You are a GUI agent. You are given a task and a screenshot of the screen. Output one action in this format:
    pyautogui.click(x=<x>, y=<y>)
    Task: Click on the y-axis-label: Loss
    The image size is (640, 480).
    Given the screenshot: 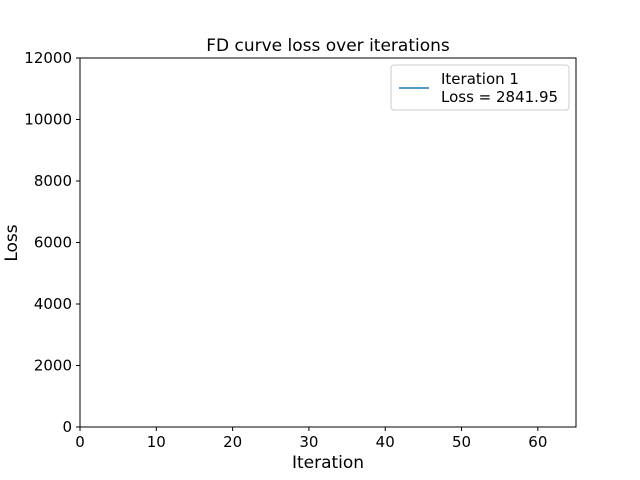 What is the action you would take?
    pyautogui.click(x=12, y=242)
    